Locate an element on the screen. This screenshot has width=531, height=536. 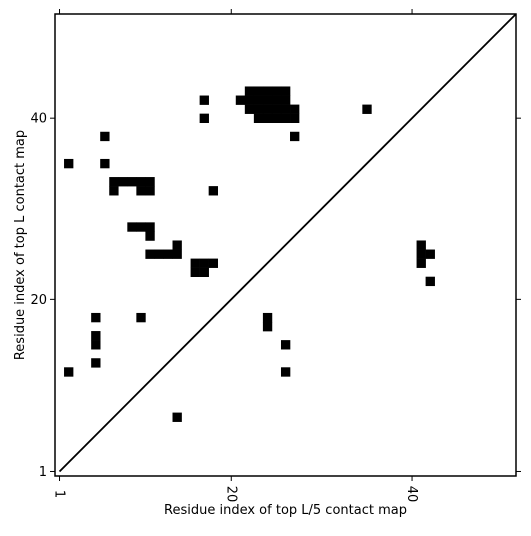
x-tick-label: 1 is located at coordinates (59, 494).